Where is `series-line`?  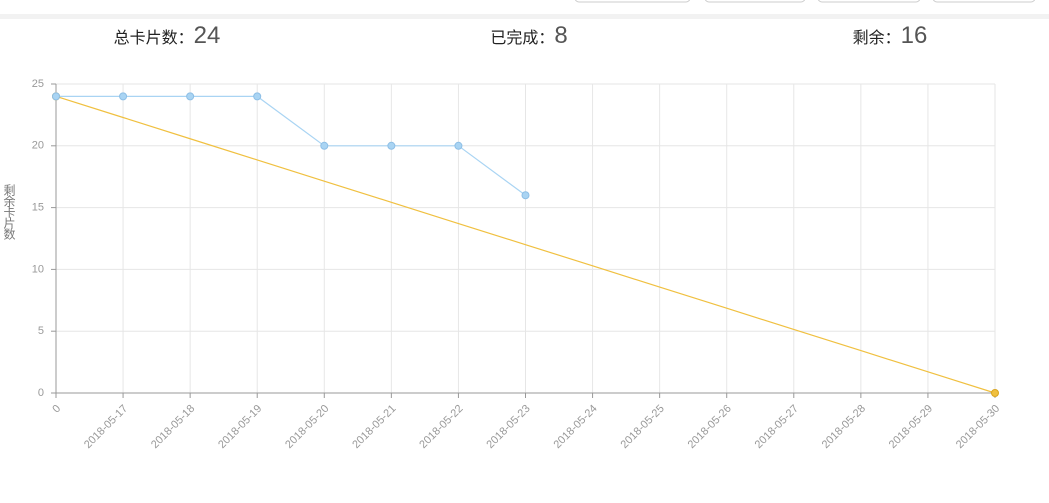
series-line is located at coordinates (291, 145).